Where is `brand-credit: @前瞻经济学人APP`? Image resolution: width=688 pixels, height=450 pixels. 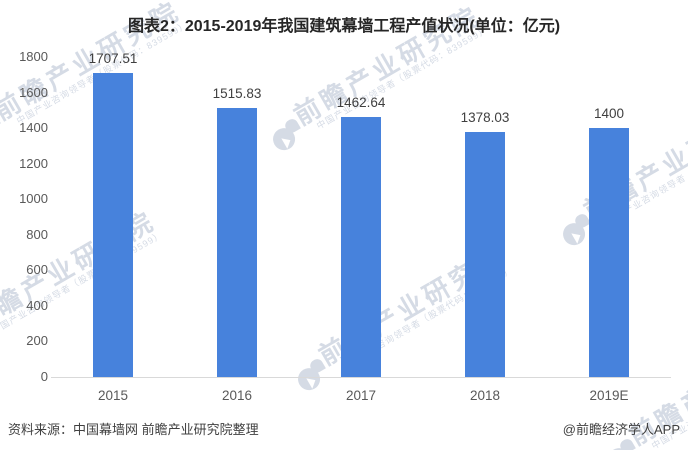 brand-credit: @前瞻经济学人APP is located at coordinates (621, 429).